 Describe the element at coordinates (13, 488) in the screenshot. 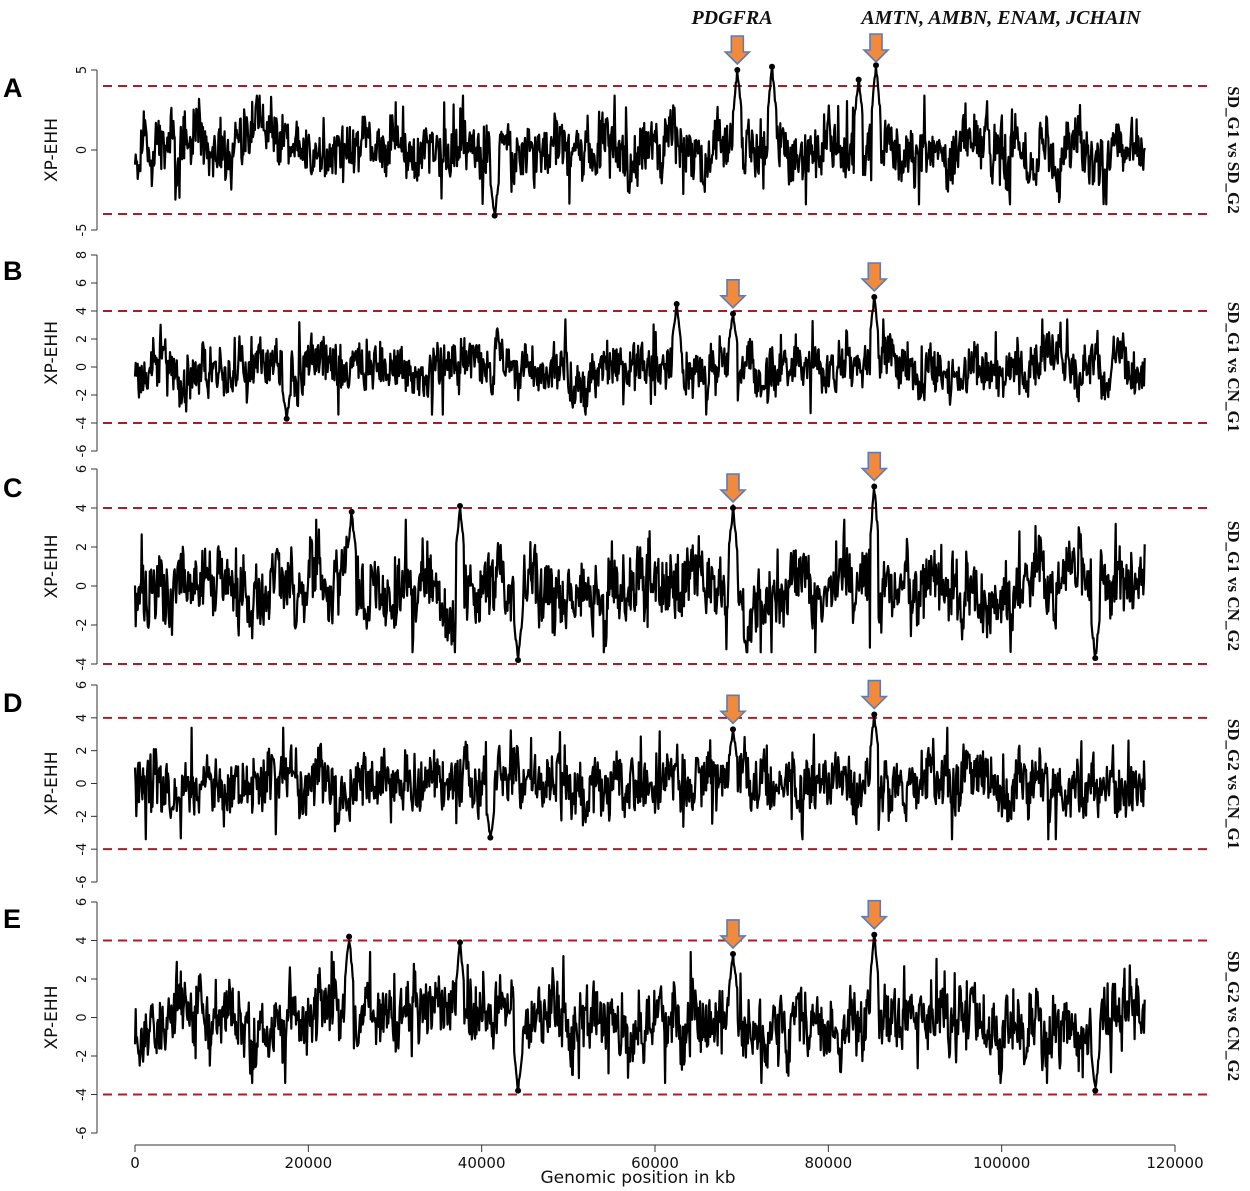

I see `panel-letter: C` at that location.